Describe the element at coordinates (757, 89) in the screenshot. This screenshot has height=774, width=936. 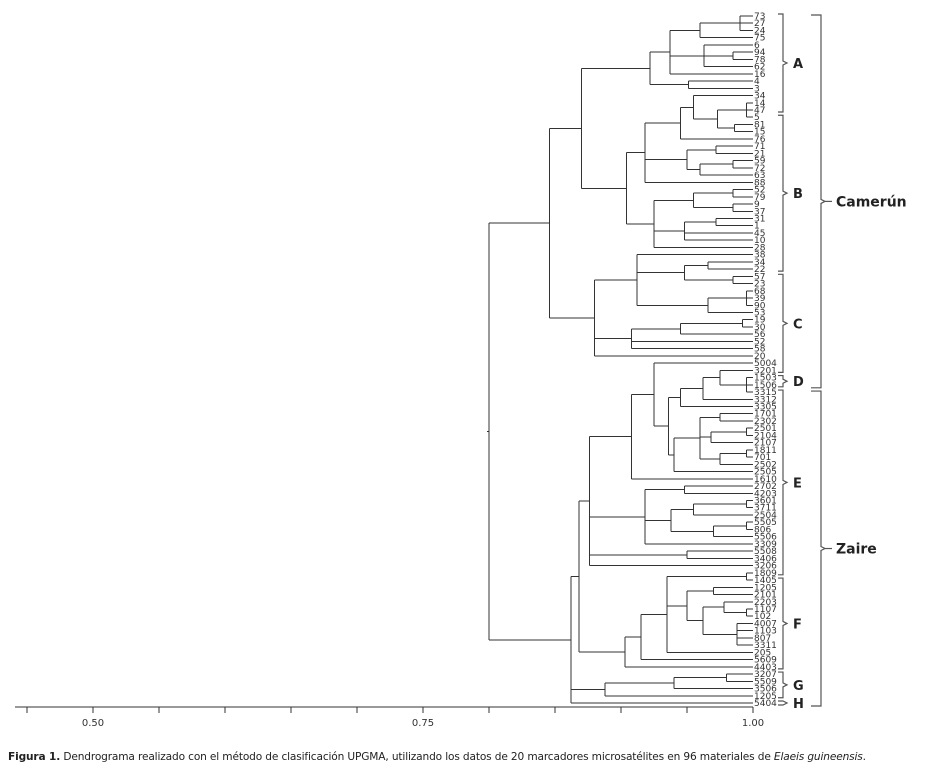
I see `leaf-label: 3` at that location.